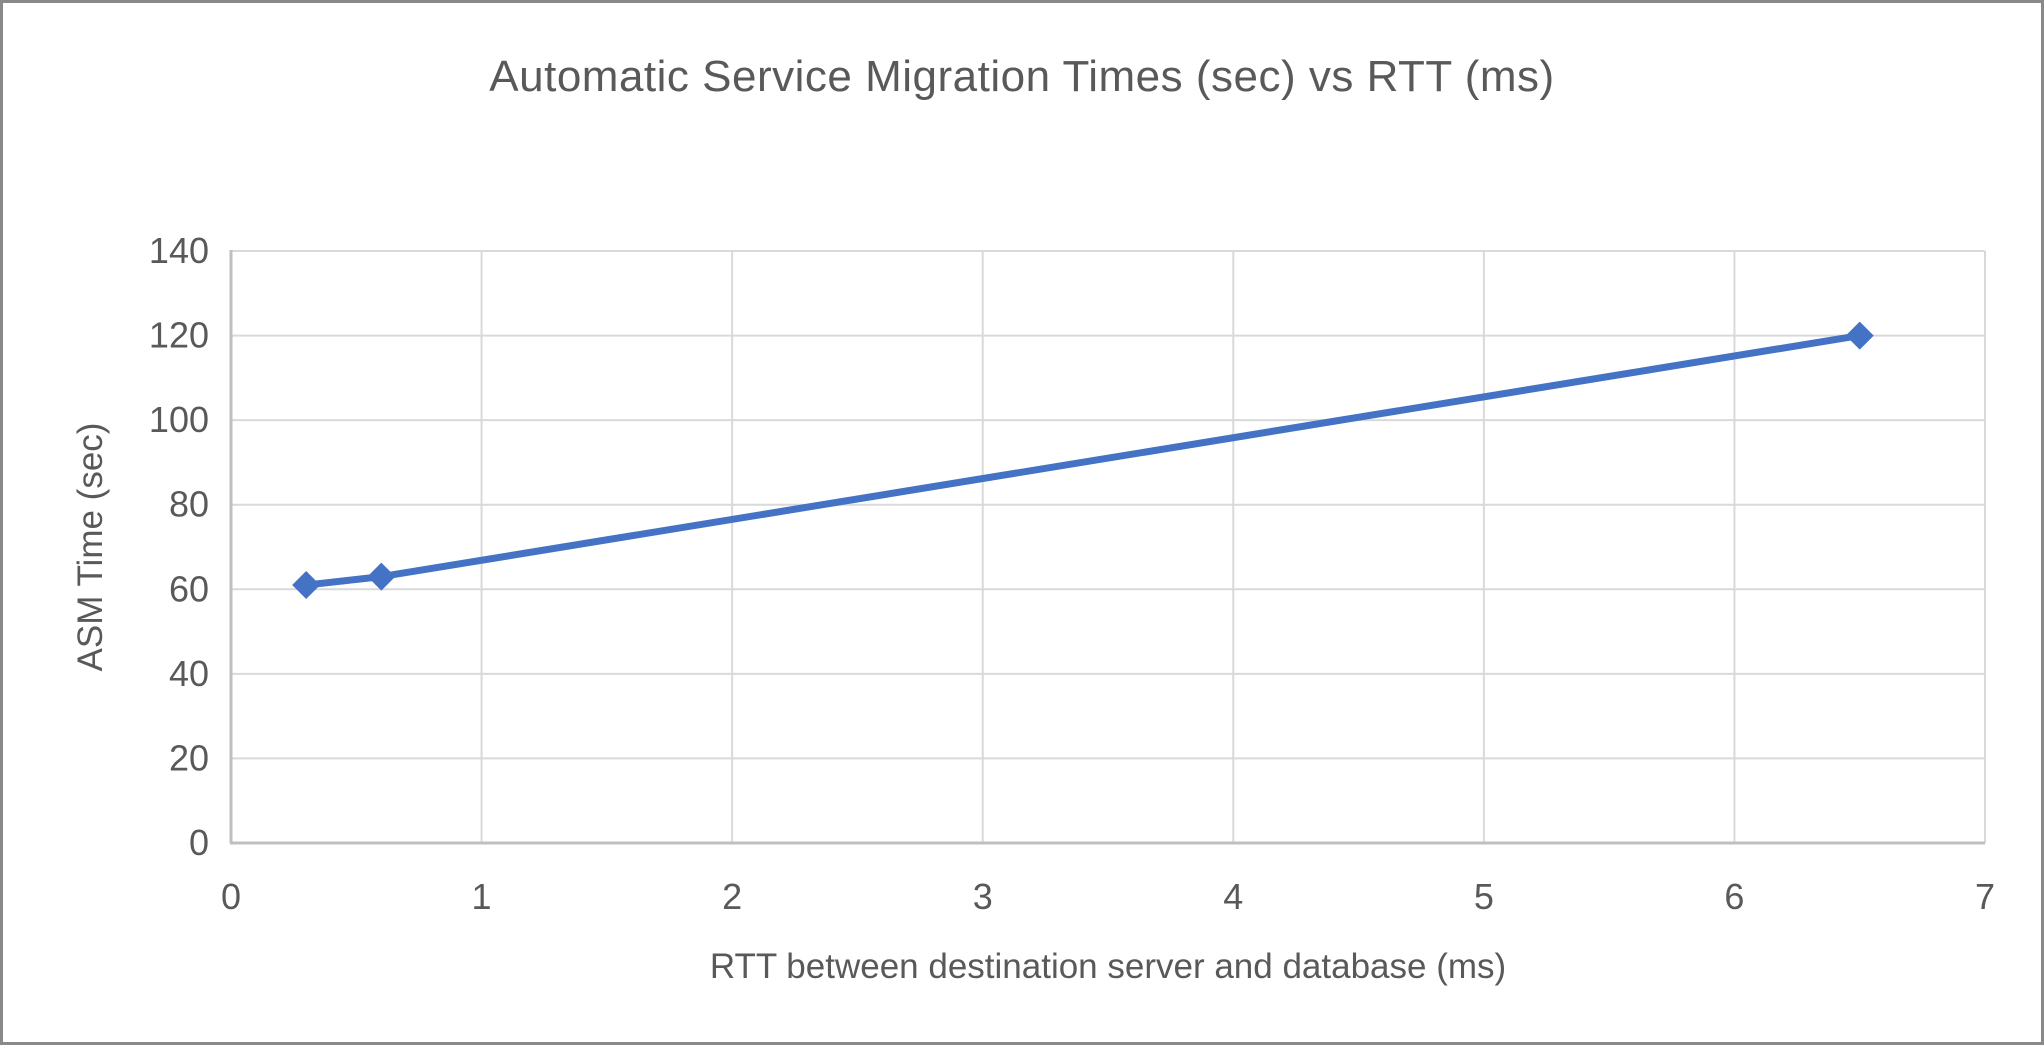  I want to click on x-tick-label: 0, so click(231, 896).